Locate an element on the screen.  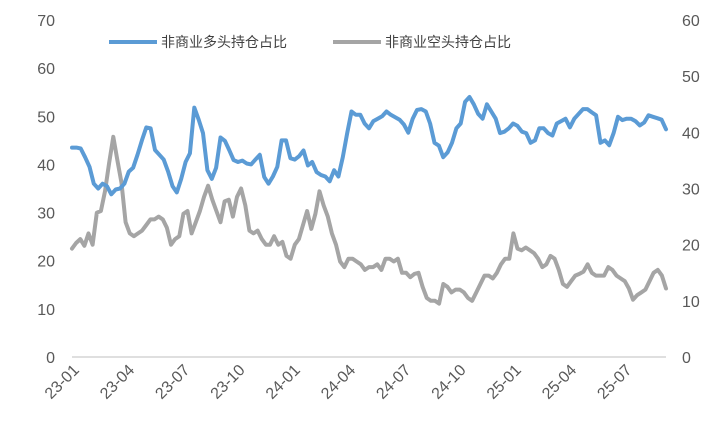
x-tick-label: 23-04 is located at coordinates (117, 382).